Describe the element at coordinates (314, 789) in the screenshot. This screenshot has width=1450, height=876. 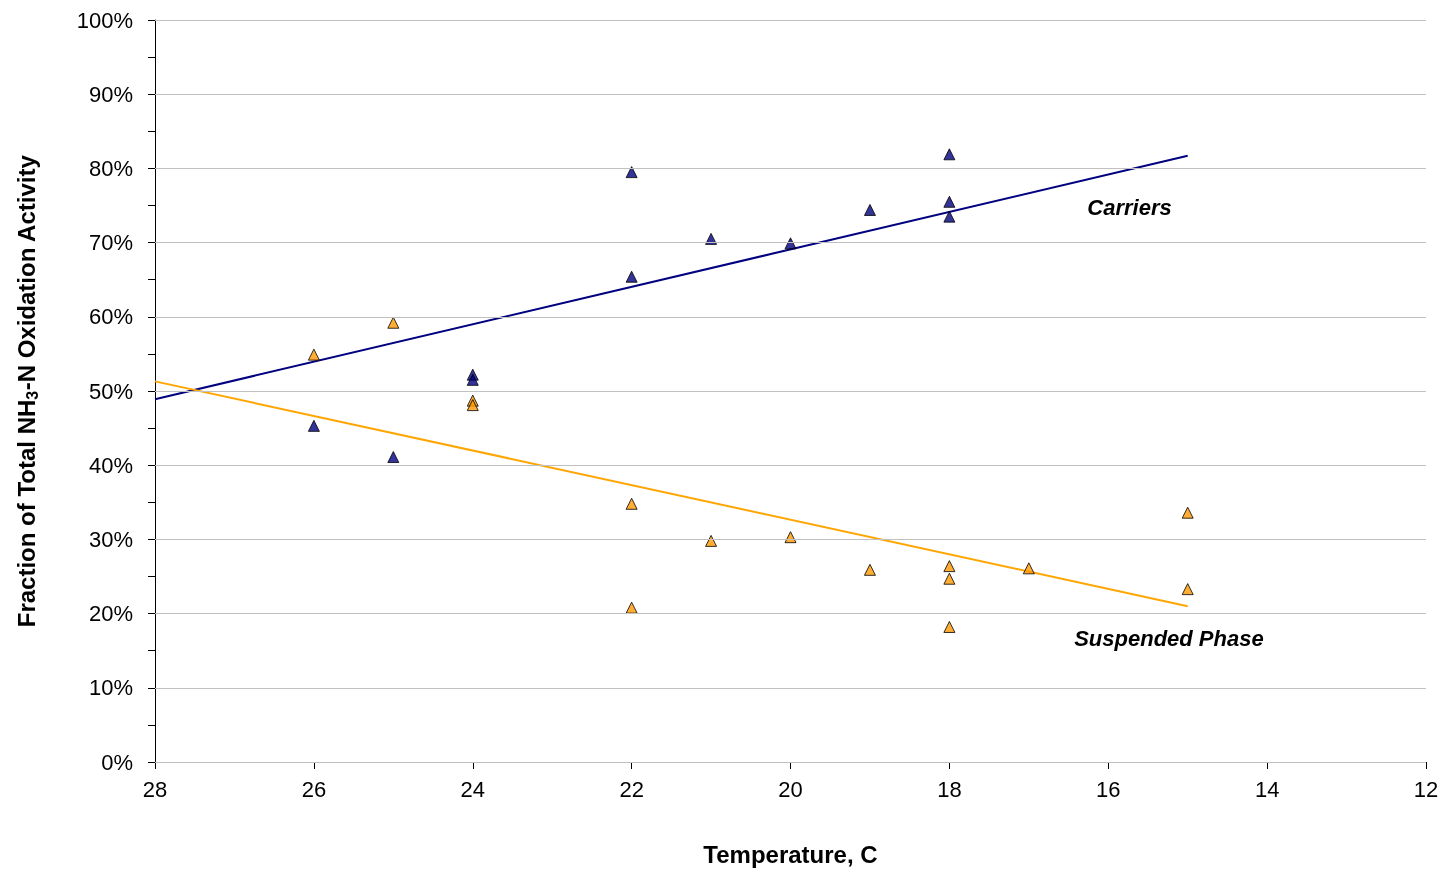
I see `x-tick-label: 26` at that location.